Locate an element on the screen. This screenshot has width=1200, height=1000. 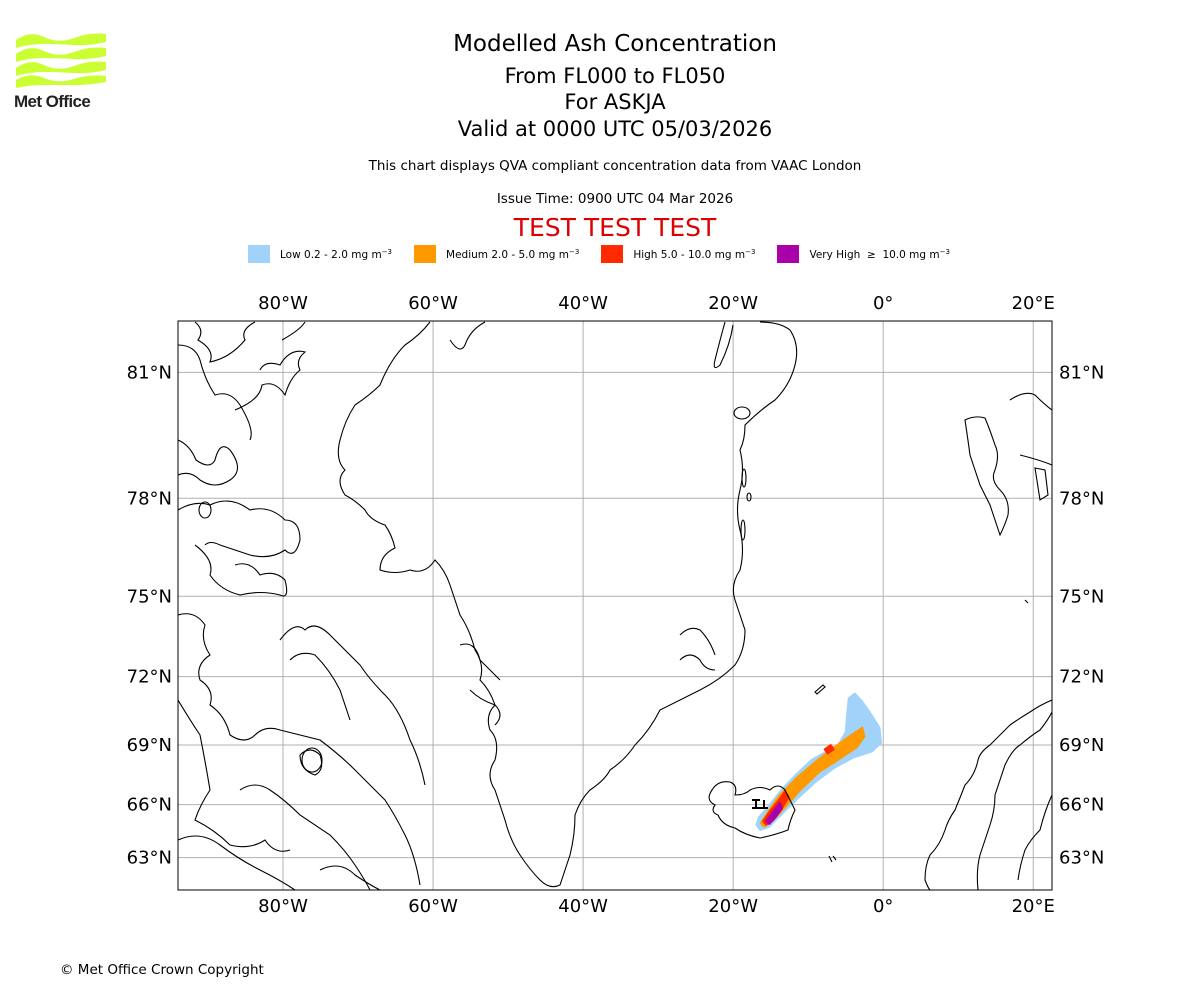
copyright: © Met Office Crown Copyright is located at coordinates (162, 970).